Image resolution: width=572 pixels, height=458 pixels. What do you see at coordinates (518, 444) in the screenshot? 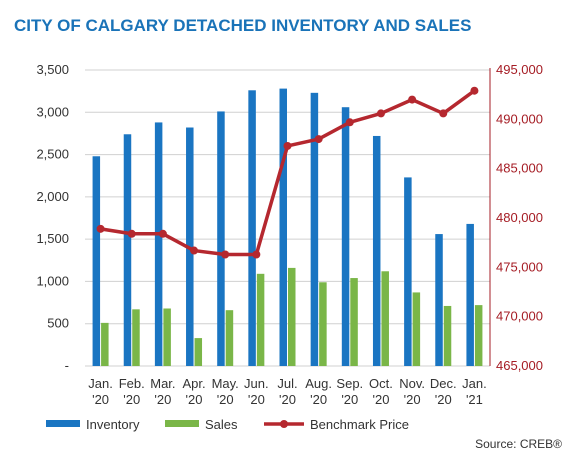
I see `source-note: Source: CREB®` at bounding box center [518, 444].